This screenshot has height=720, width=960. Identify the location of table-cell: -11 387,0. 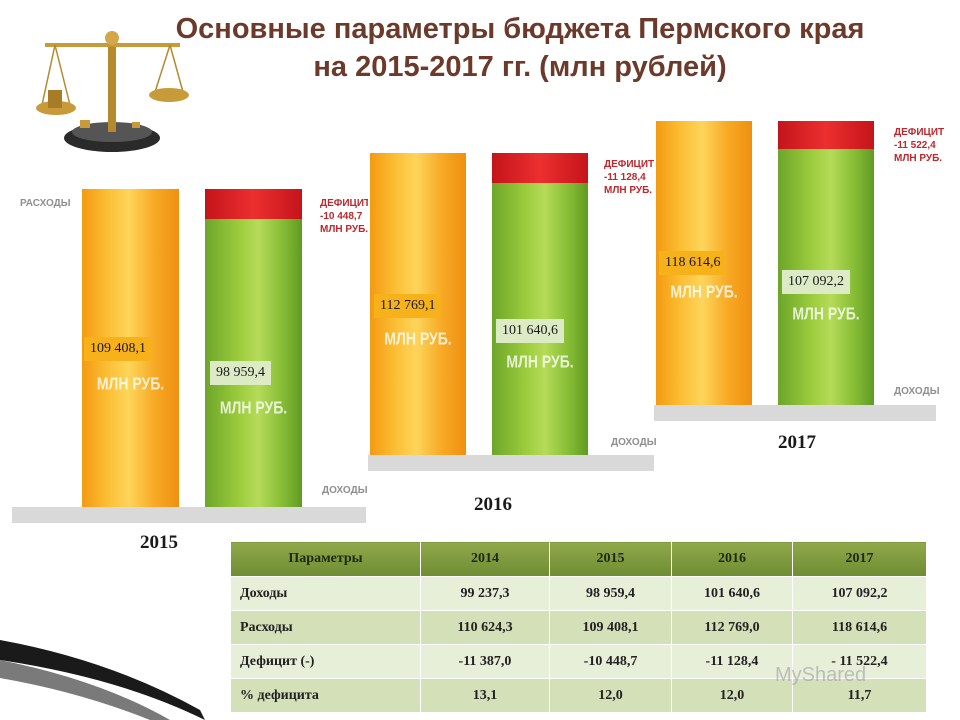
(485, 661).